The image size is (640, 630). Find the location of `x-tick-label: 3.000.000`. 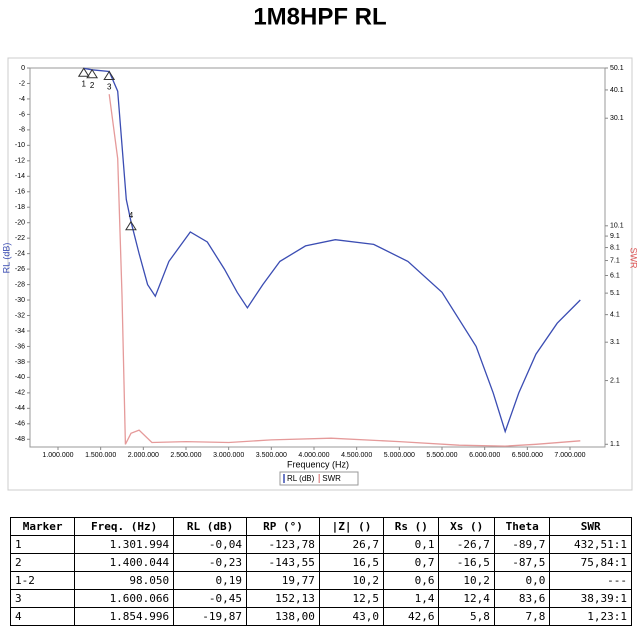

x-tick-label: 3.000.000 is located at coordinates (228, 455).